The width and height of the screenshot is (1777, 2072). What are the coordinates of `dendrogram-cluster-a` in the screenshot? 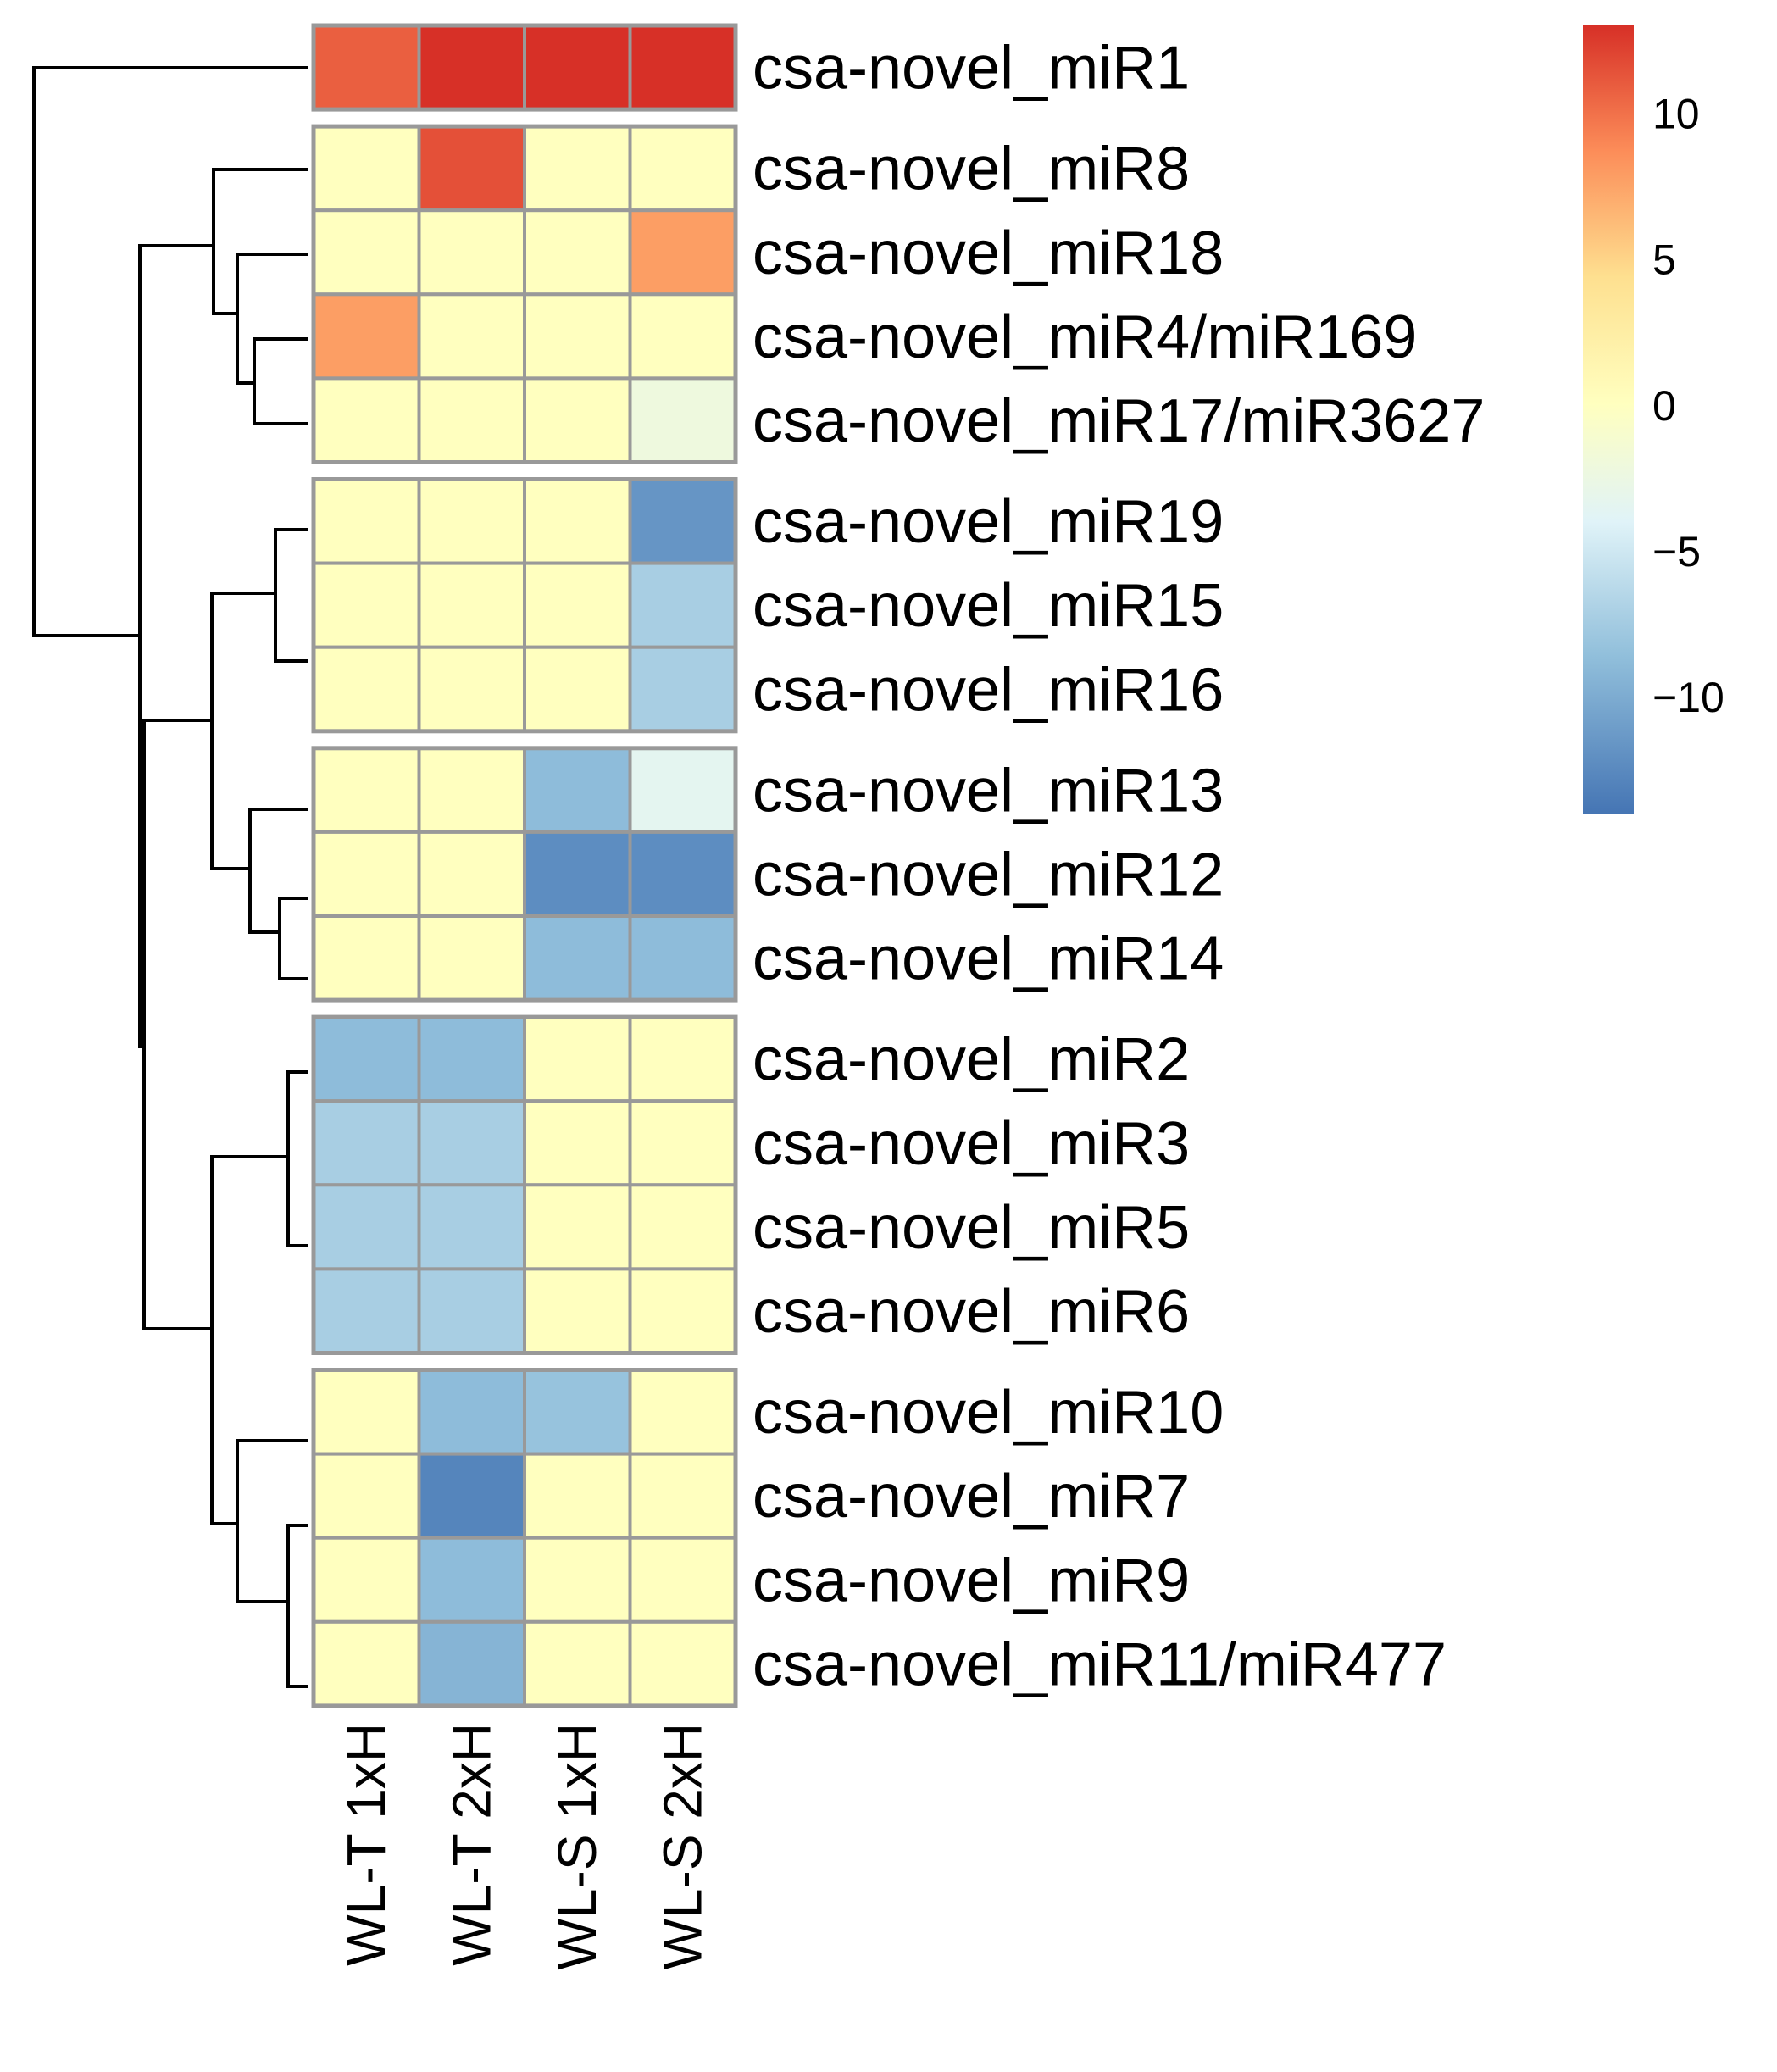 It's located at (223, 296).